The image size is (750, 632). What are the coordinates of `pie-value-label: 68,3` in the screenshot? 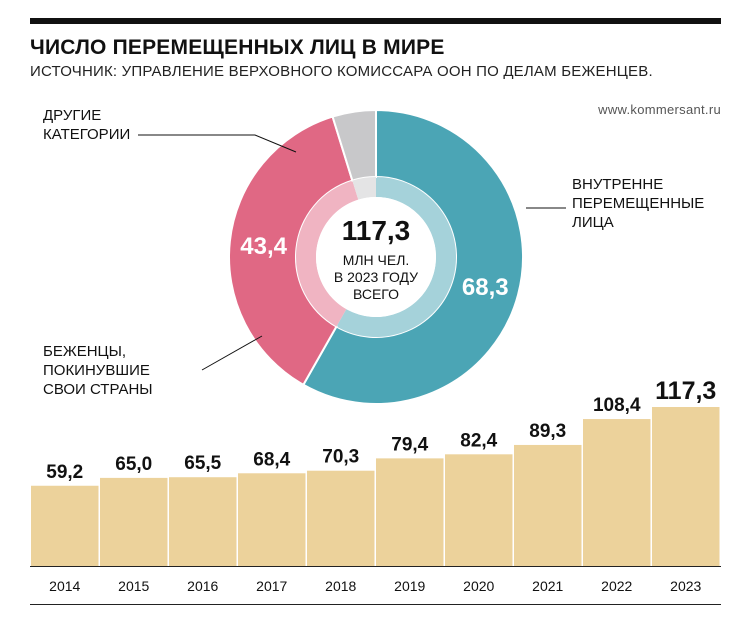 It's located at (485, 287).